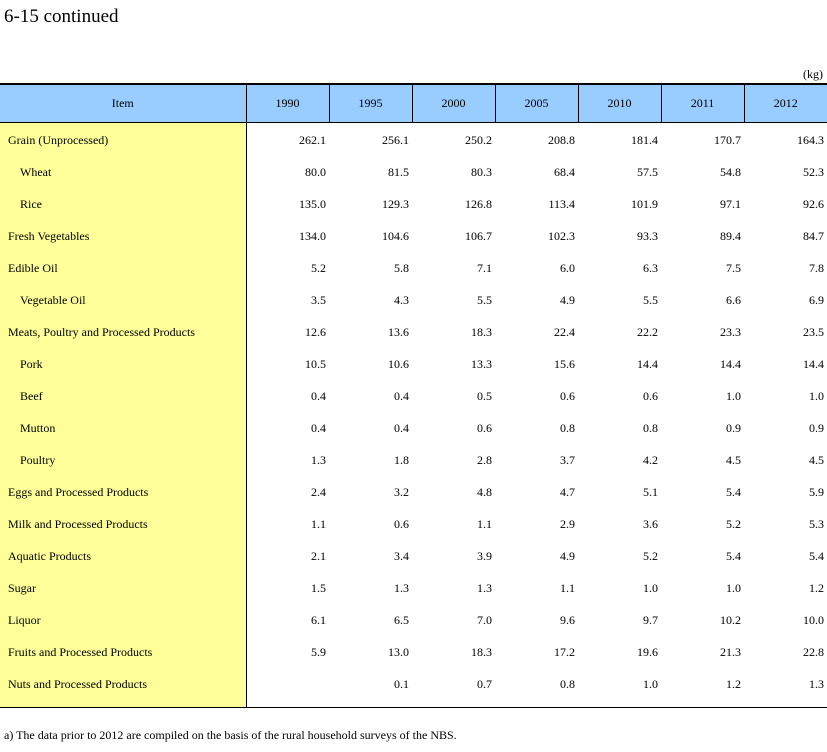 The height and width of the screenshot is (752, 827). What do you see at coordinates (730, 652) in the screenshot?
I see `cell-value: 21.3` at bounding box center [730, 652].